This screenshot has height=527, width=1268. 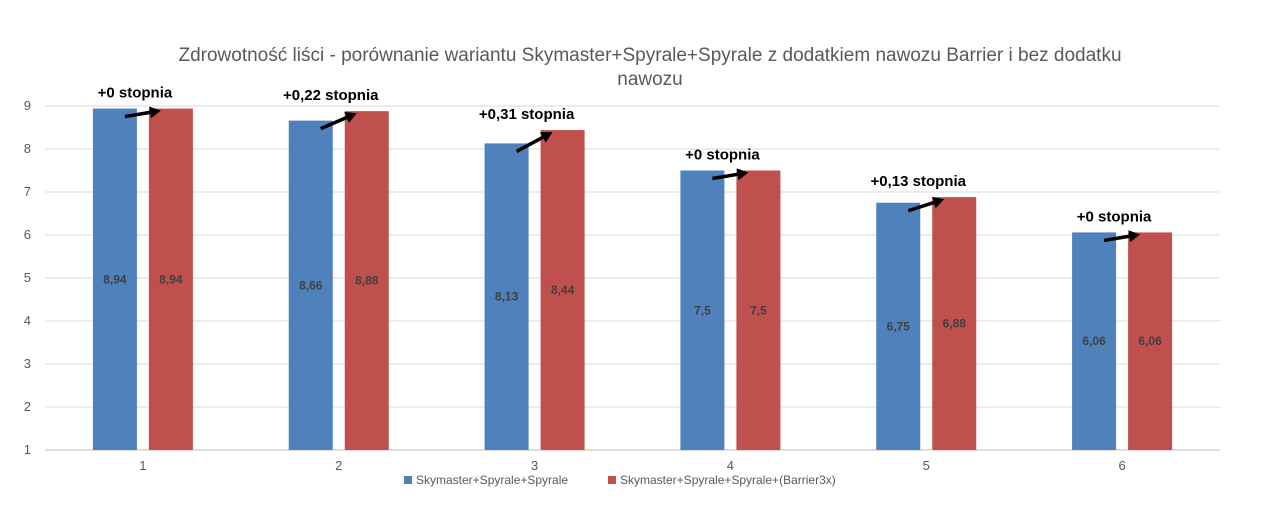 What do you see at coordinates (1121, 465) in the screenshot?
I see `x-tick-label: 6` at bounding box center [1121, 465].